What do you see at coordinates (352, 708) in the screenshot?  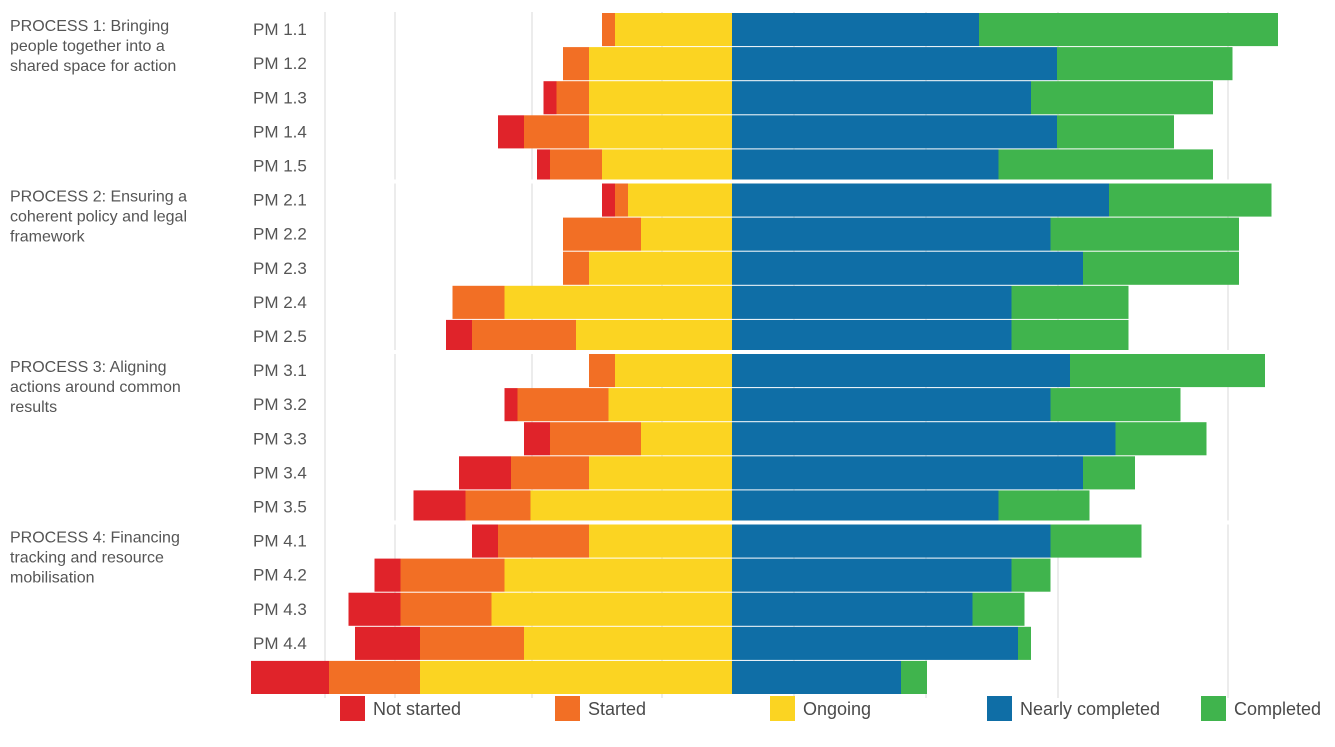 I see `legend-swatch-not-started` at bounding box center [352, 708].